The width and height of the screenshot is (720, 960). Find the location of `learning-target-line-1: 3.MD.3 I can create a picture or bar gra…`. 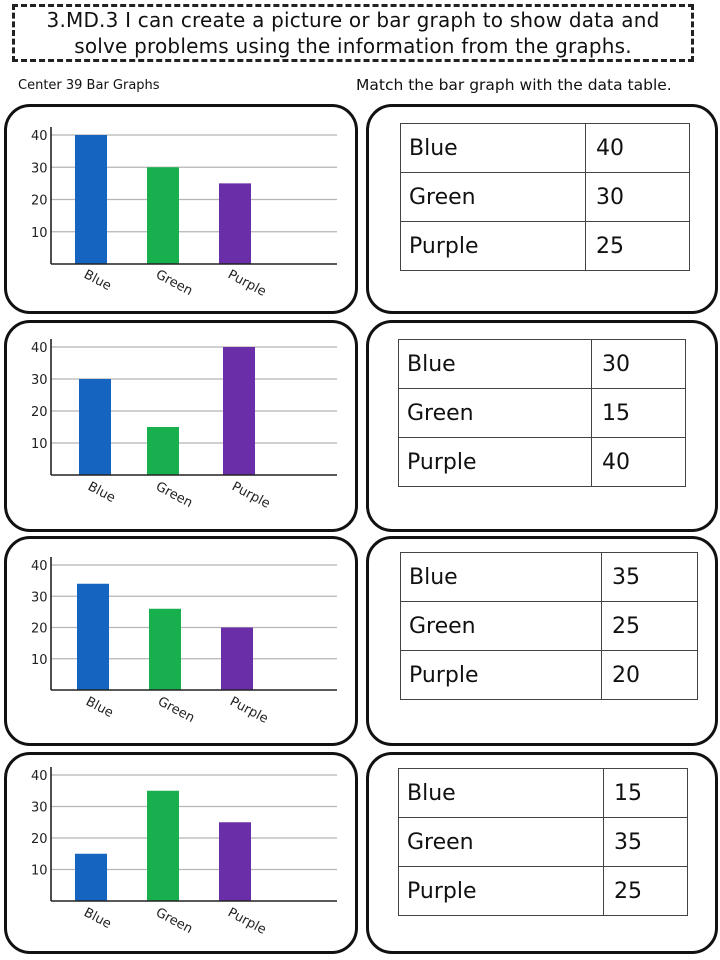

learning-target-line-1: 3.MD.3 I can create a picture or bar gra… is located at coordinates (353, 20).